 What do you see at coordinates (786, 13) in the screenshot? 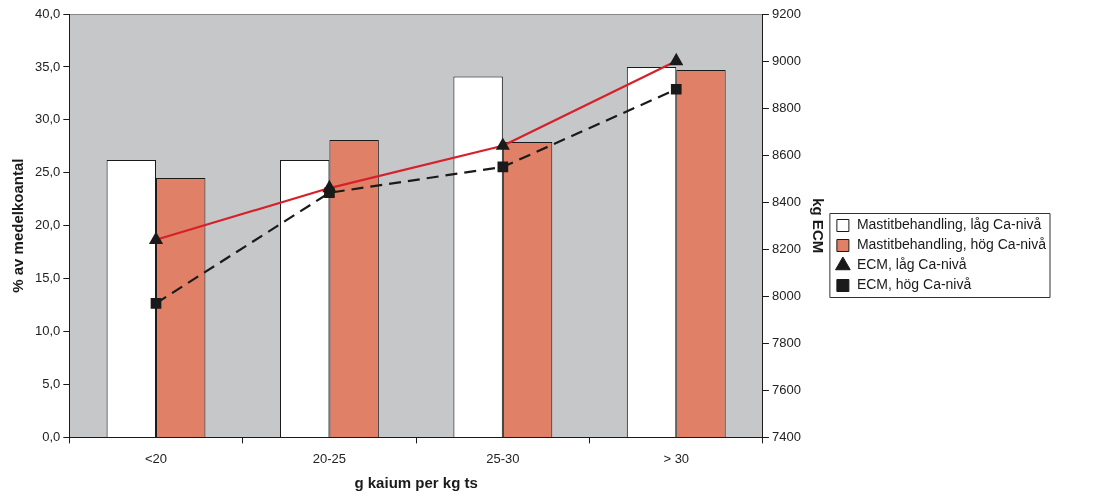
I see `y2-tick-label: 9200` at bounding box center [786, 13].